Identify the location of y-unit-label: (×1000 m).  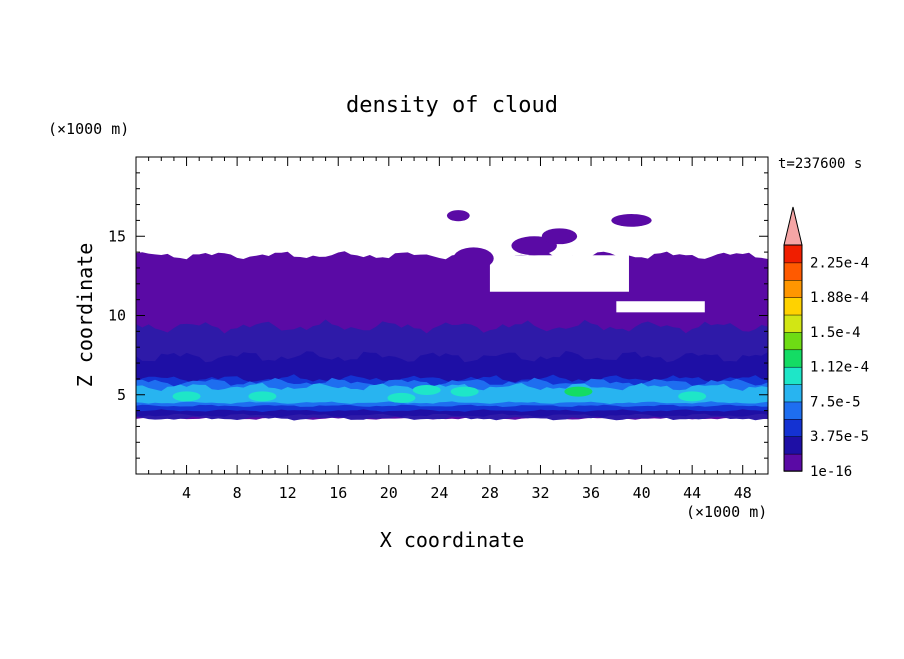
(88, 129).